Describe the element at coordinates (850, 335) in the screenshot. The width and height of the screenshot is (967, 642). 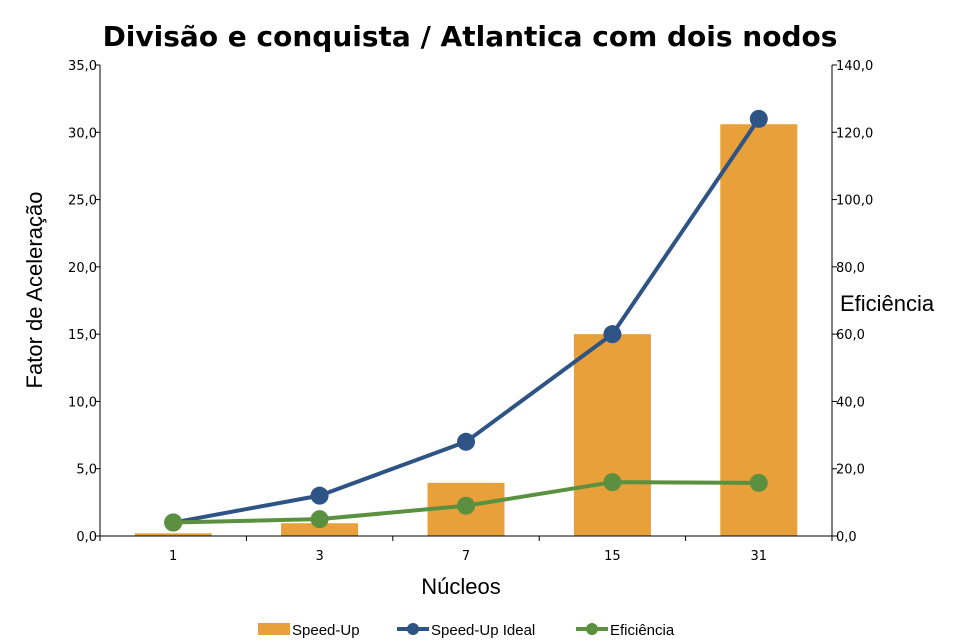
I see `y2-tick-label: 60,0` at that location.